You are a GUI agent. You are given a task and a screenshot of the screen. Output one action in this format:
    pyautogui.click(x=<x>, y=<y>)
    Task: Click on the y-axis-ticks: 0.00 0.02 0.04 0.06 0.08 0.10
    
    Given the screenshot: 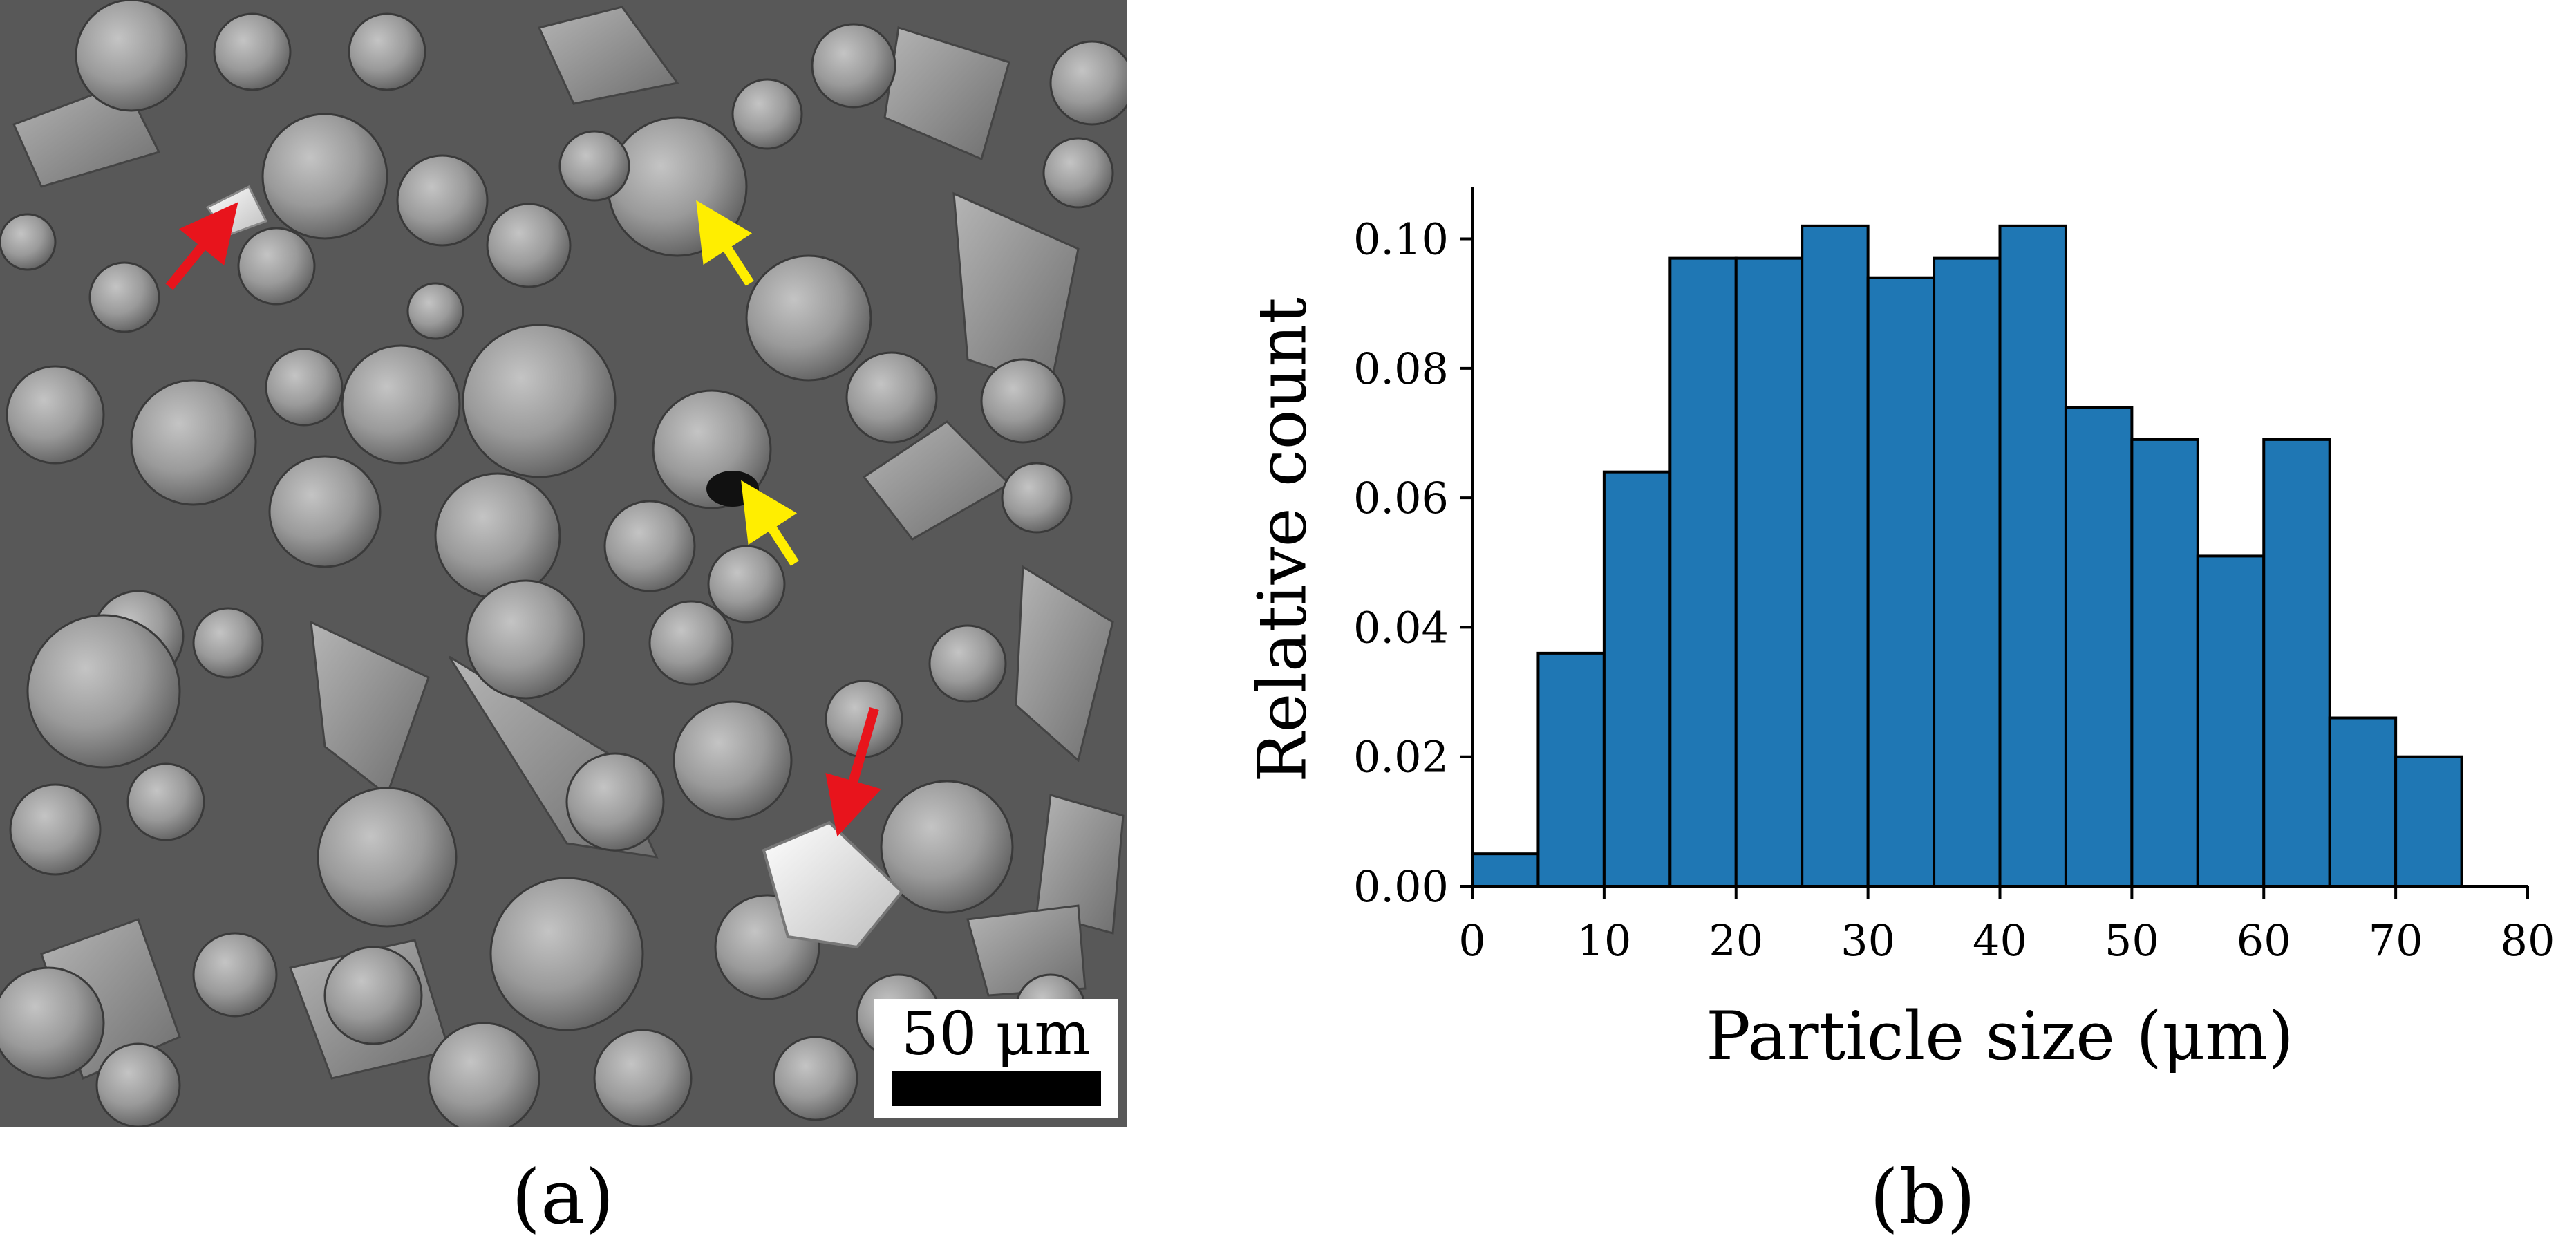 What is the action you would take?
    pyautogui.click(x=1412, y=563)
    